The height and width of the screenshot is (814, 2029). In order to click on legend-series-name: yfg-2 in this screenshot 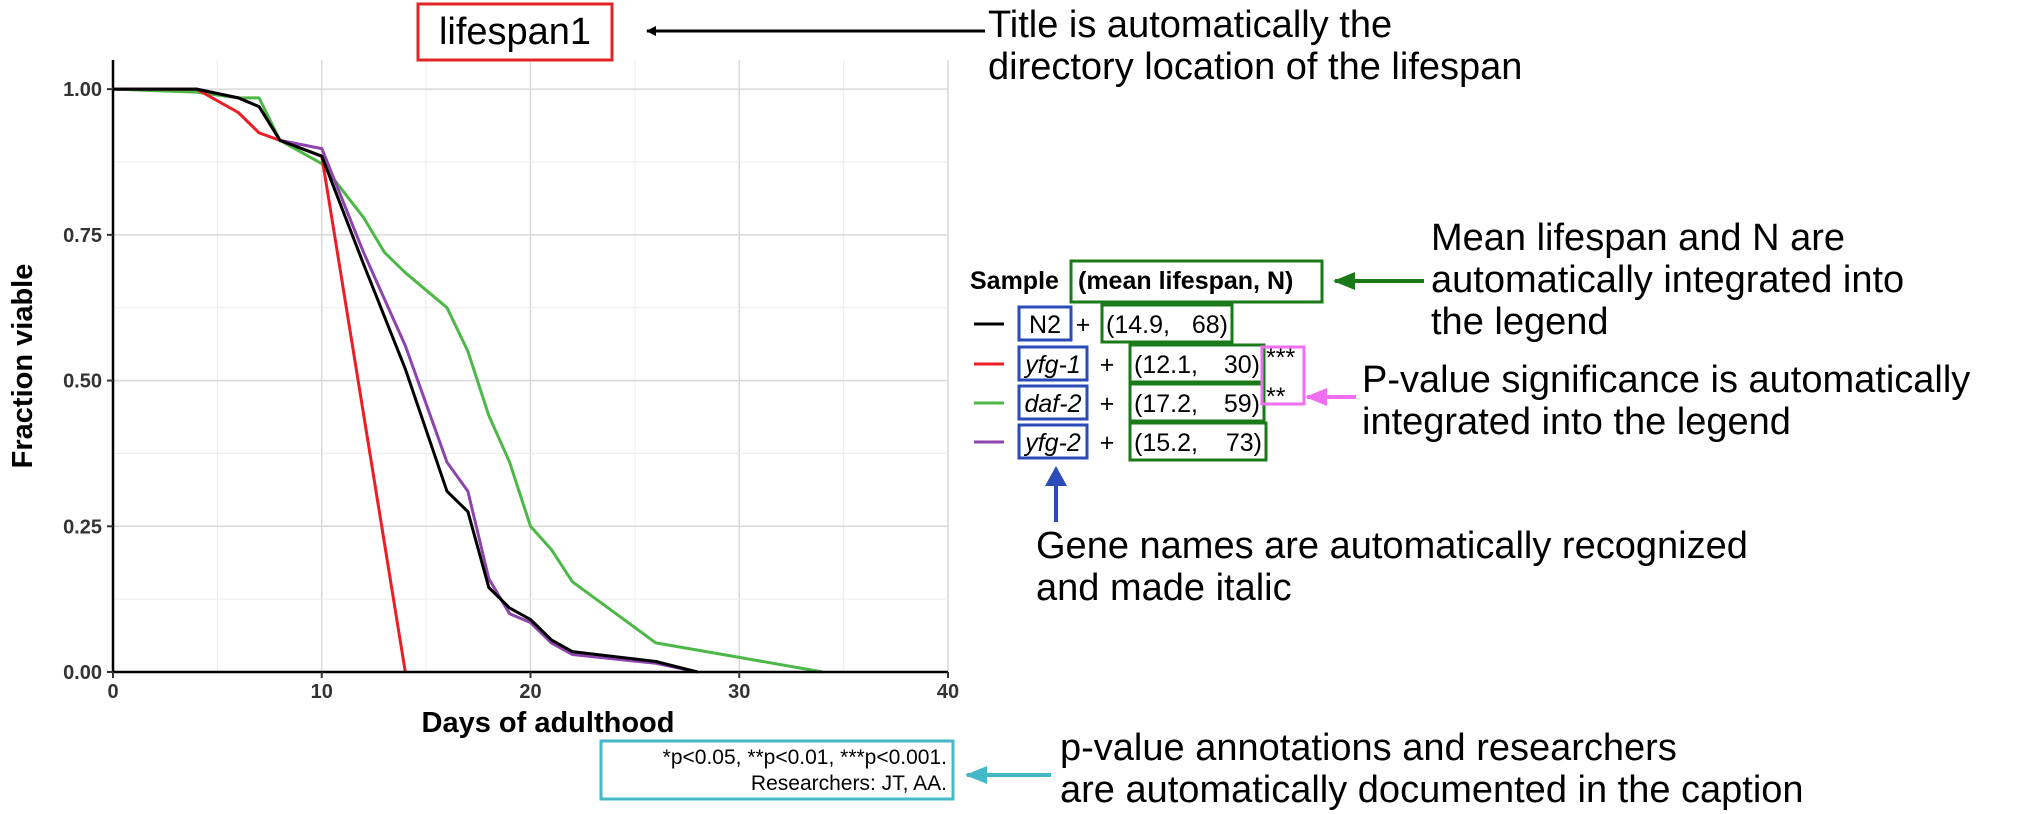, I will do `click(1052, 443)`.